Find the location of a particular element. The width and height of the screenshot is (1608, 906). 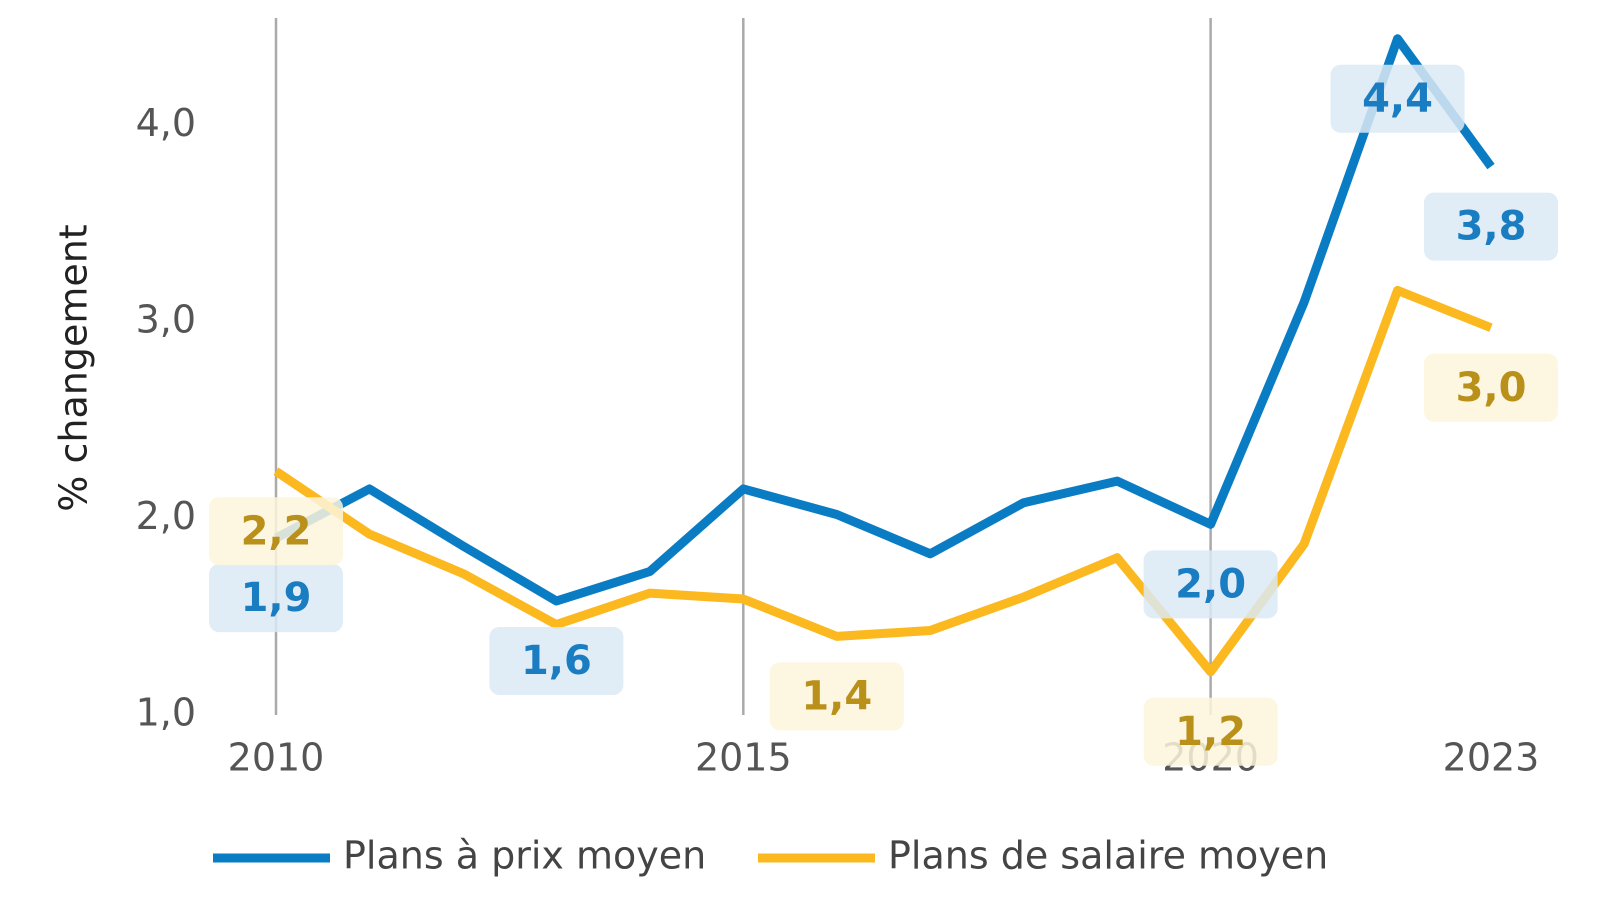

value-label: 1,4 is located at coordinates (836, 696).